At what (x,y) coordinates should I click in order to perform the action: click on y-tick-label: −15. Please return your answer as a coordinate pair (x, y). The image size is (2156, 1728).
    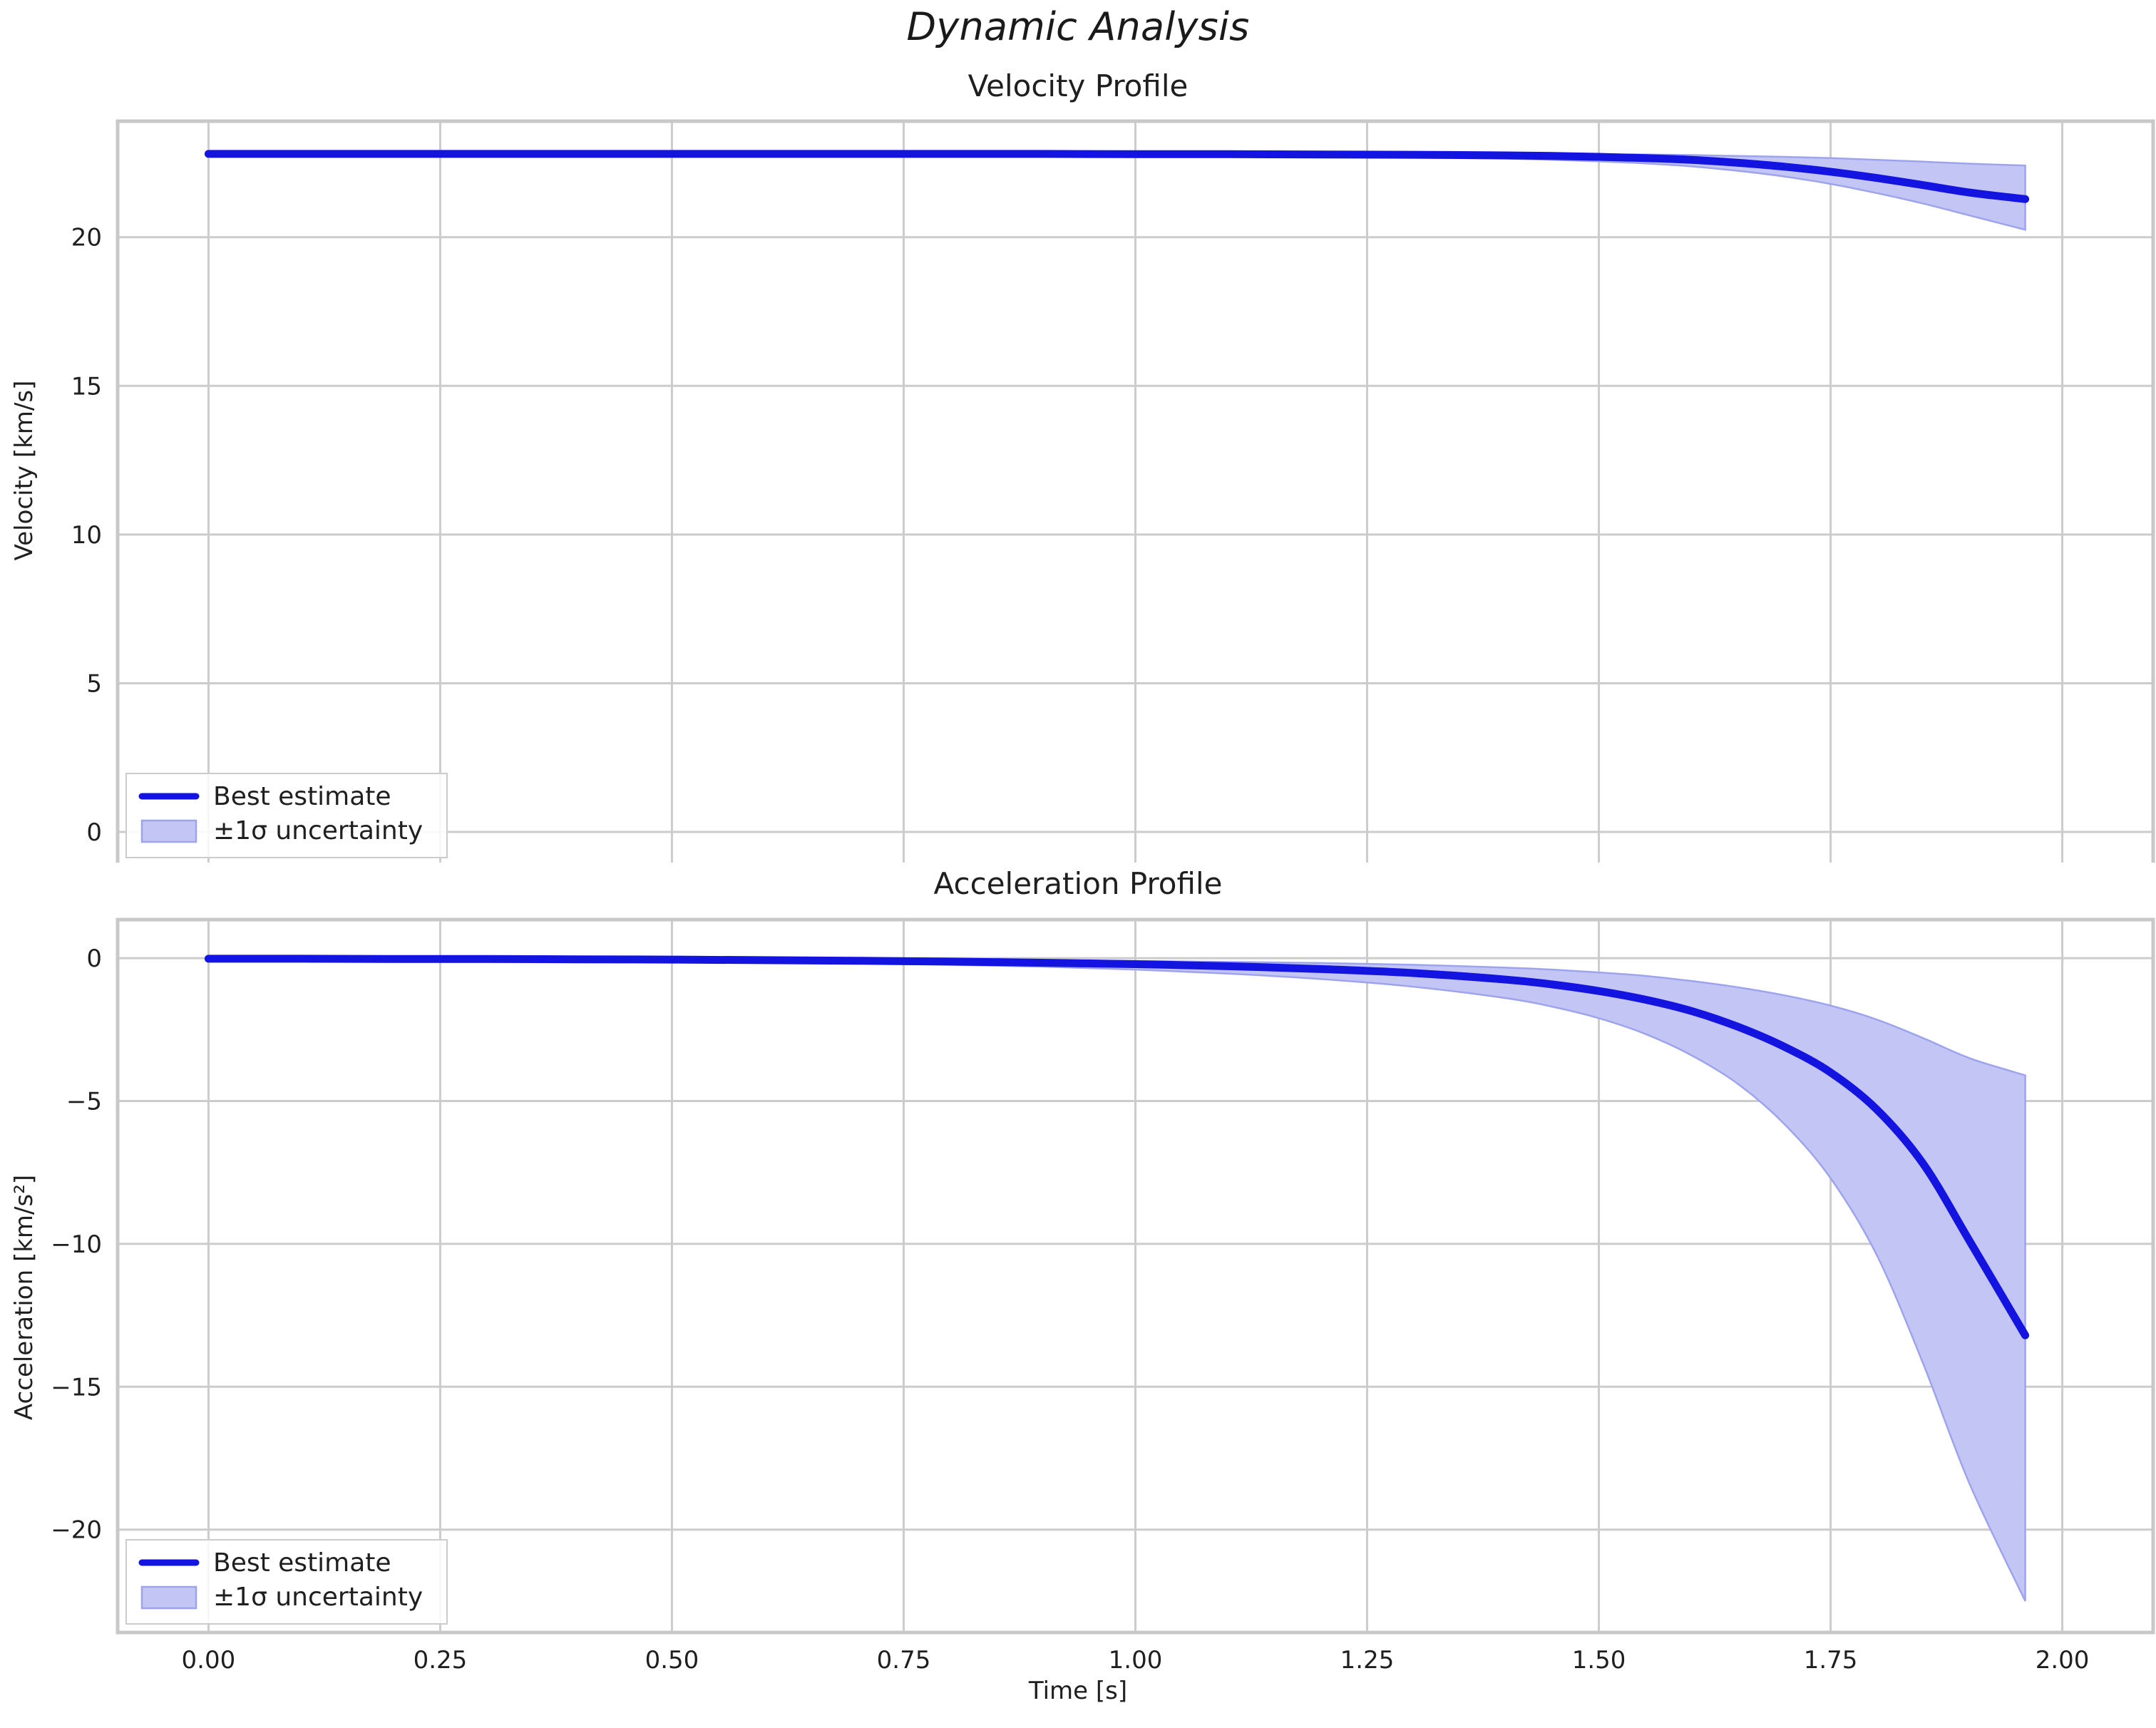
    Looking at the image, I should click on (76, 1387).